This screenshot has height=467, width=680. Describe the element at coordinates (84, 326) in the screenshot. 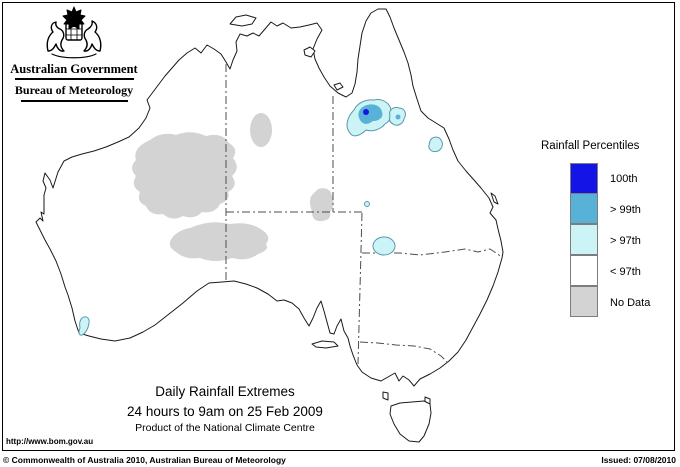

I see `patch-sw-wa-blob` at that location.